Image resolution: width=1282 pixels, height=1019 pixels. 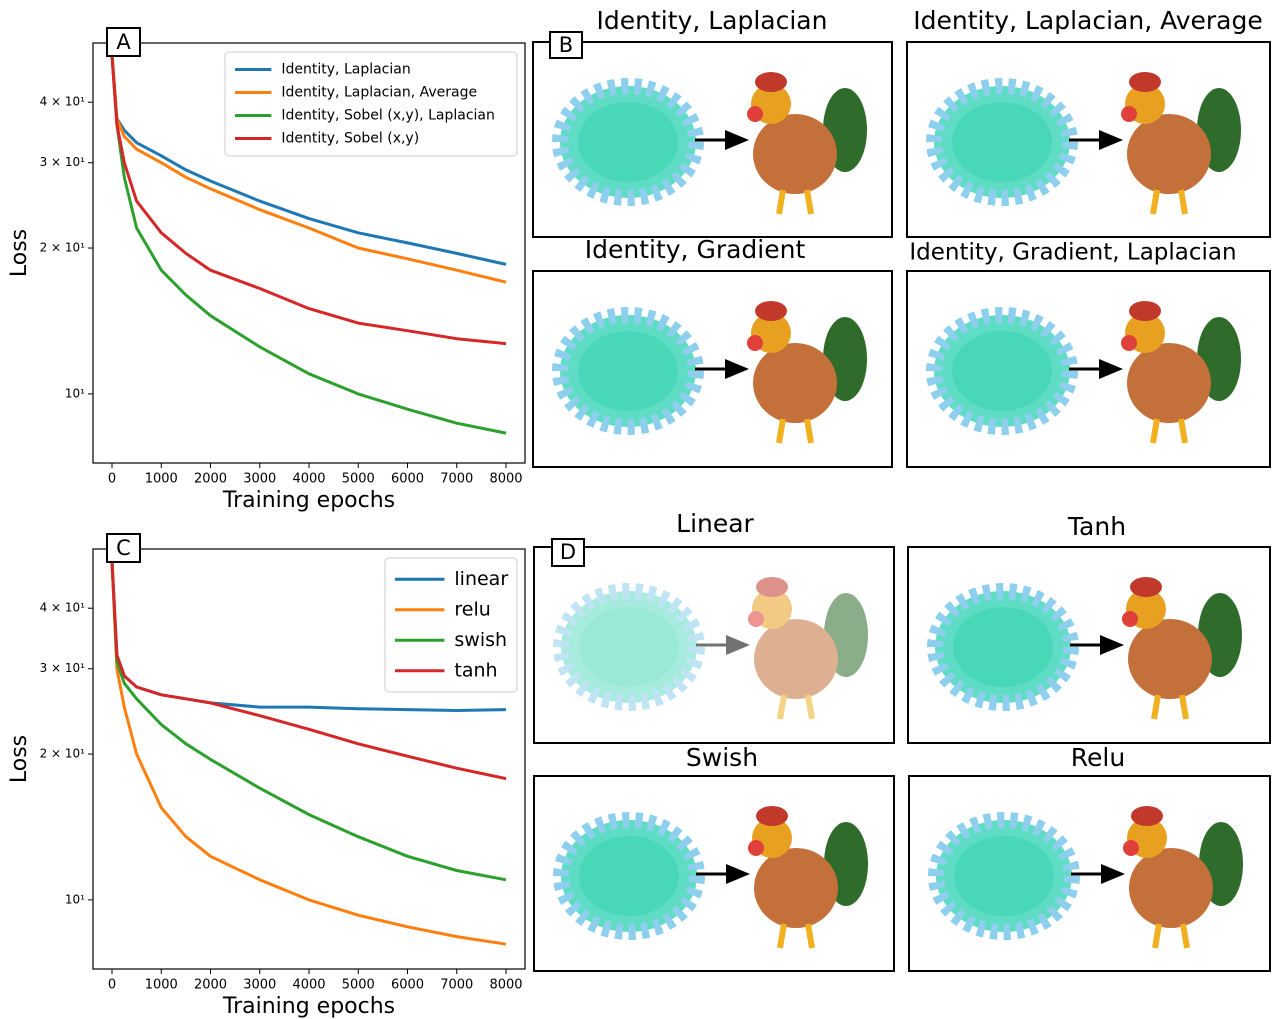 What do you see at coordinates (350, 139) in the screenshot?
I see `legend-label: Identity, Sobel (x,y)` at bounding box center [350, 139].